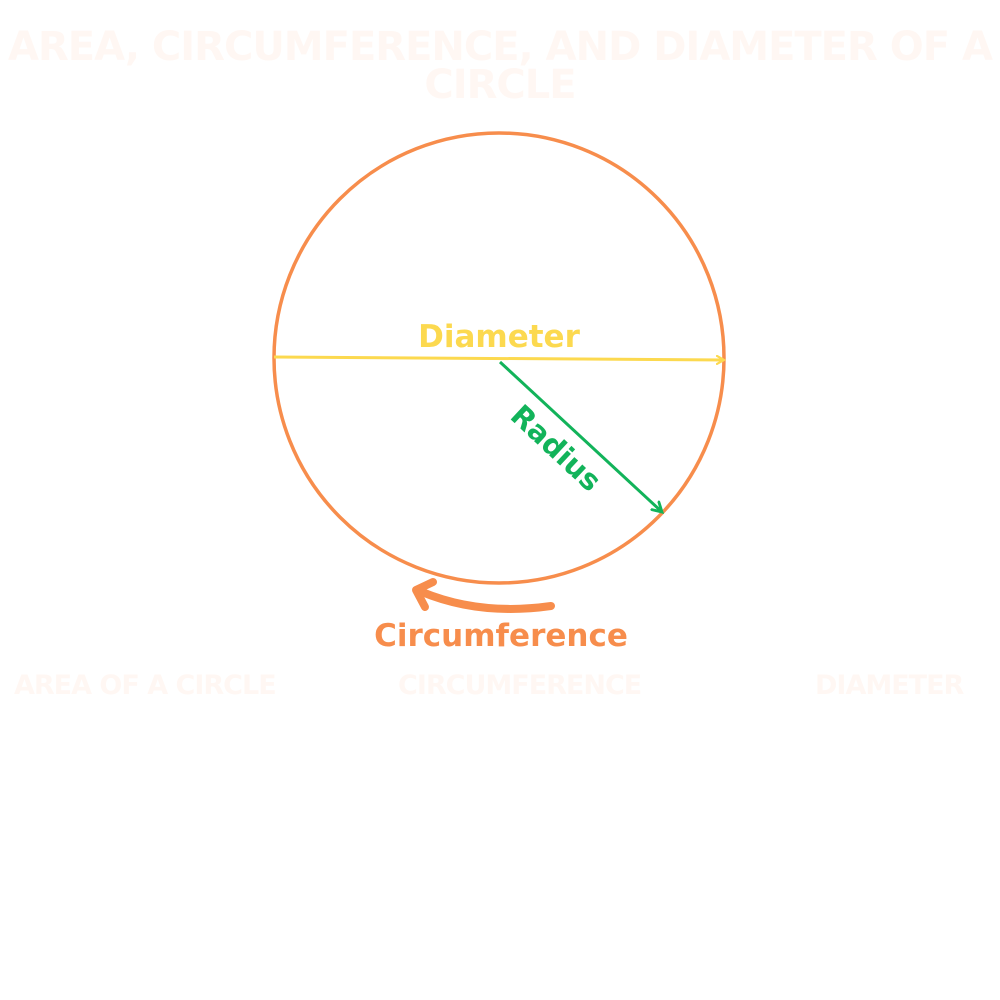  I want to click on circumference-label: Circumference, so click(501, 636).